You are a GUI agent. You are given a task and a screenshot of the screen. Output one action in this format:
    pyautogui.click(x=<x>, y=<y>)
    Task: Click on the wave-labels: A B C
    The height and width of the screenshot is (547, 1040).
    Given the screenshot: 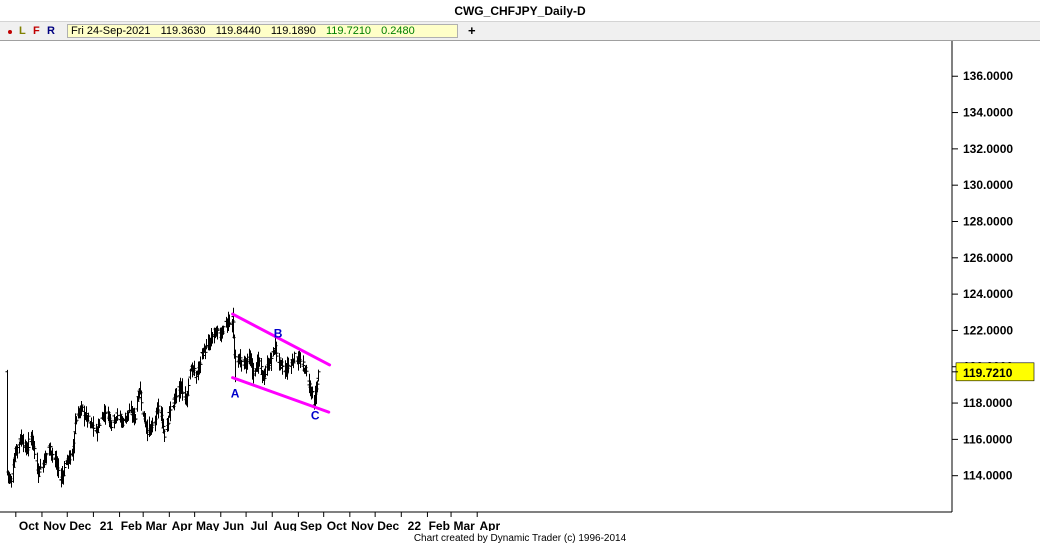 What is the action you would take?
    pyautogui.click(x=275, y=375)
    